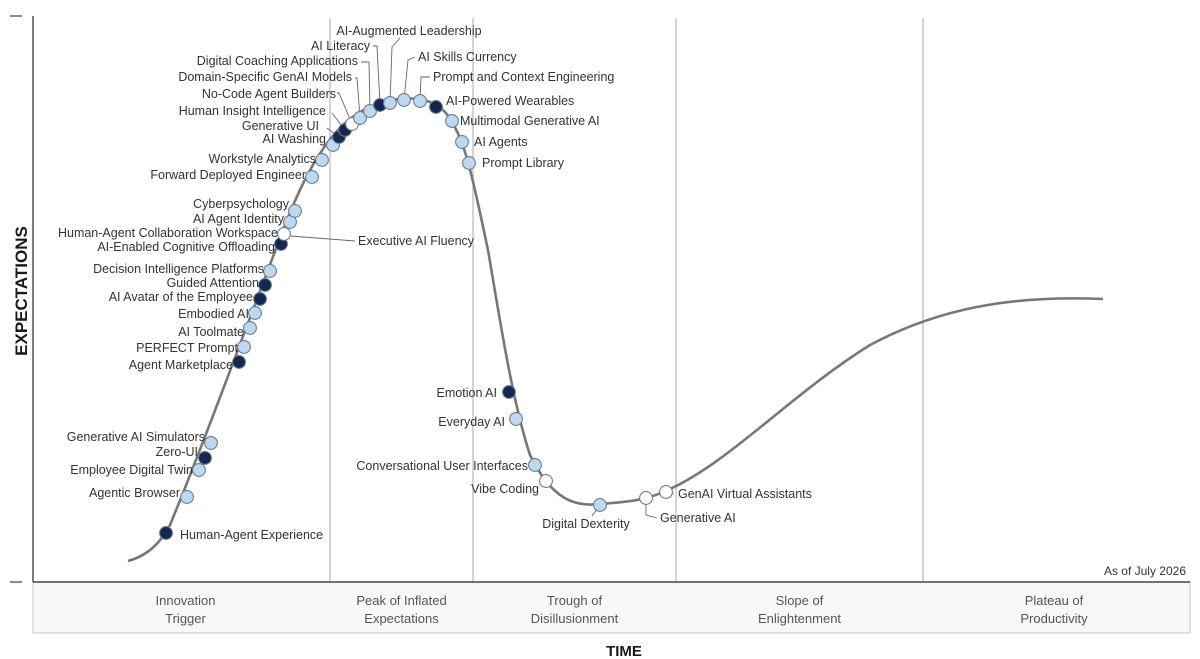  What do you see at coordinates (277, 61) in the screenshot?
I see `label-digital-coaching-applications: Digital Coaching Applications` at bounding box center [277, 61].